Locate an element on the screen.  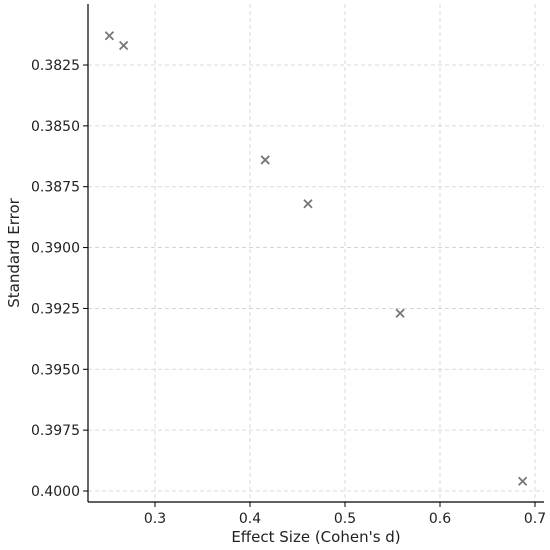
x-axis-label: Effect Size (Cohen's d) is located at coordinates (315, 537).